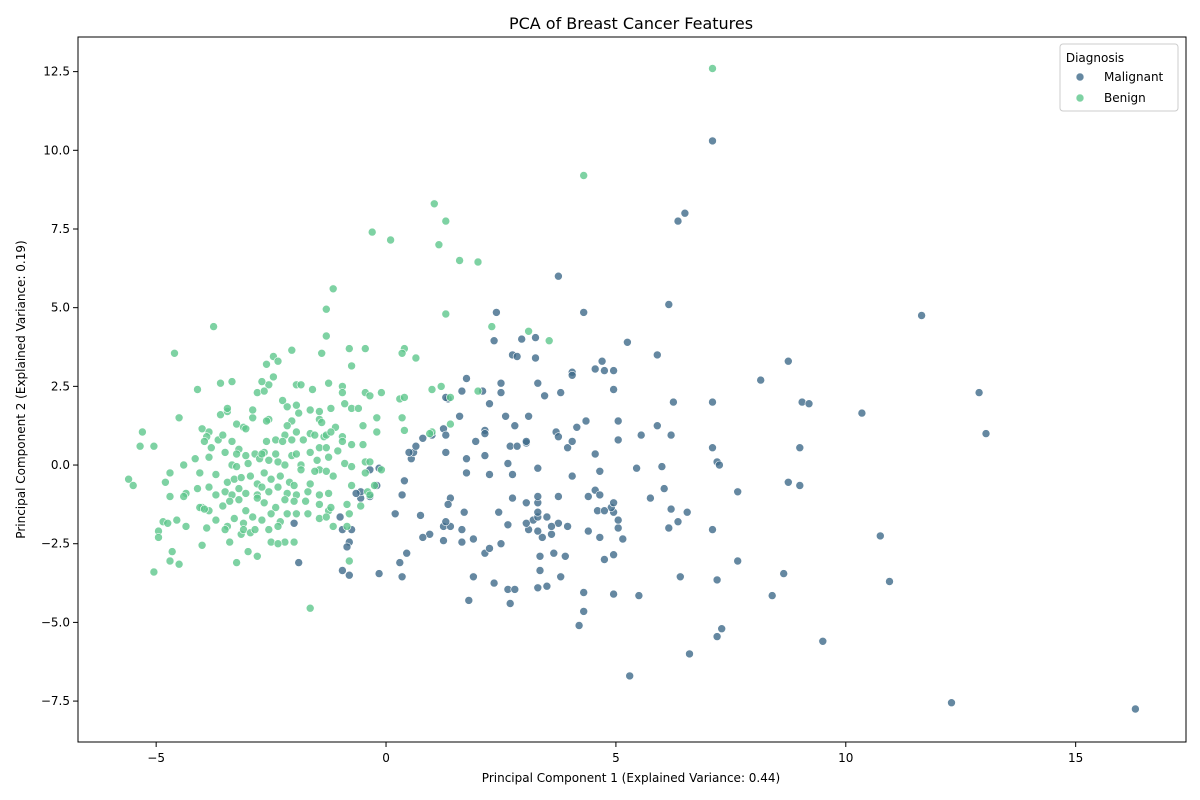 The width and height of the screenshot is (1200, 800). Describe the element at coordinates (60, 465) in the screenshot. I see `y-tick-label-3: 0.0` at that location.